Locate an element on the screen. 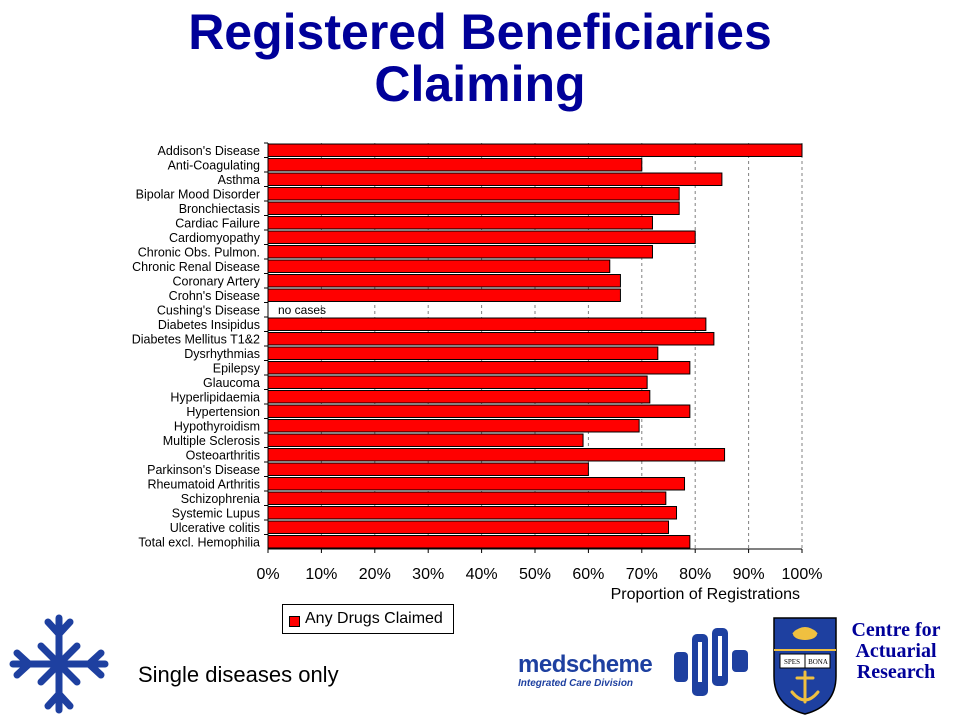 This screenshot has height=720, width=960. title-line-1: Registered Beneficiaries is located at coordinates (480, 32).